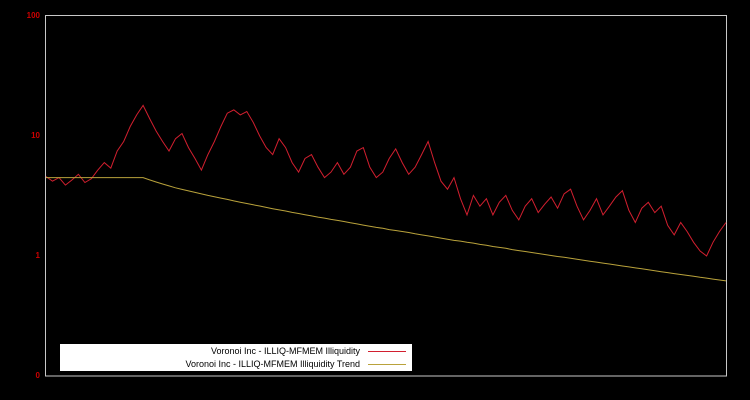 This screenshot has height=400, width=750. I want to click on y-tick-label-10: 10, so click(35, 135).